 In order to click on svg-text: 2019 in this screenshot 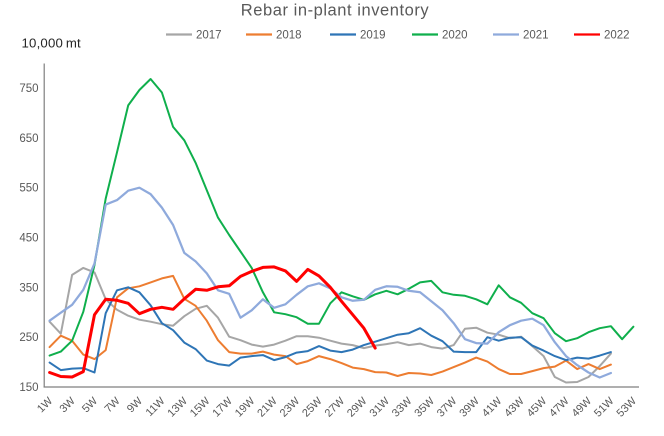, I will do `click(373, 36)`.